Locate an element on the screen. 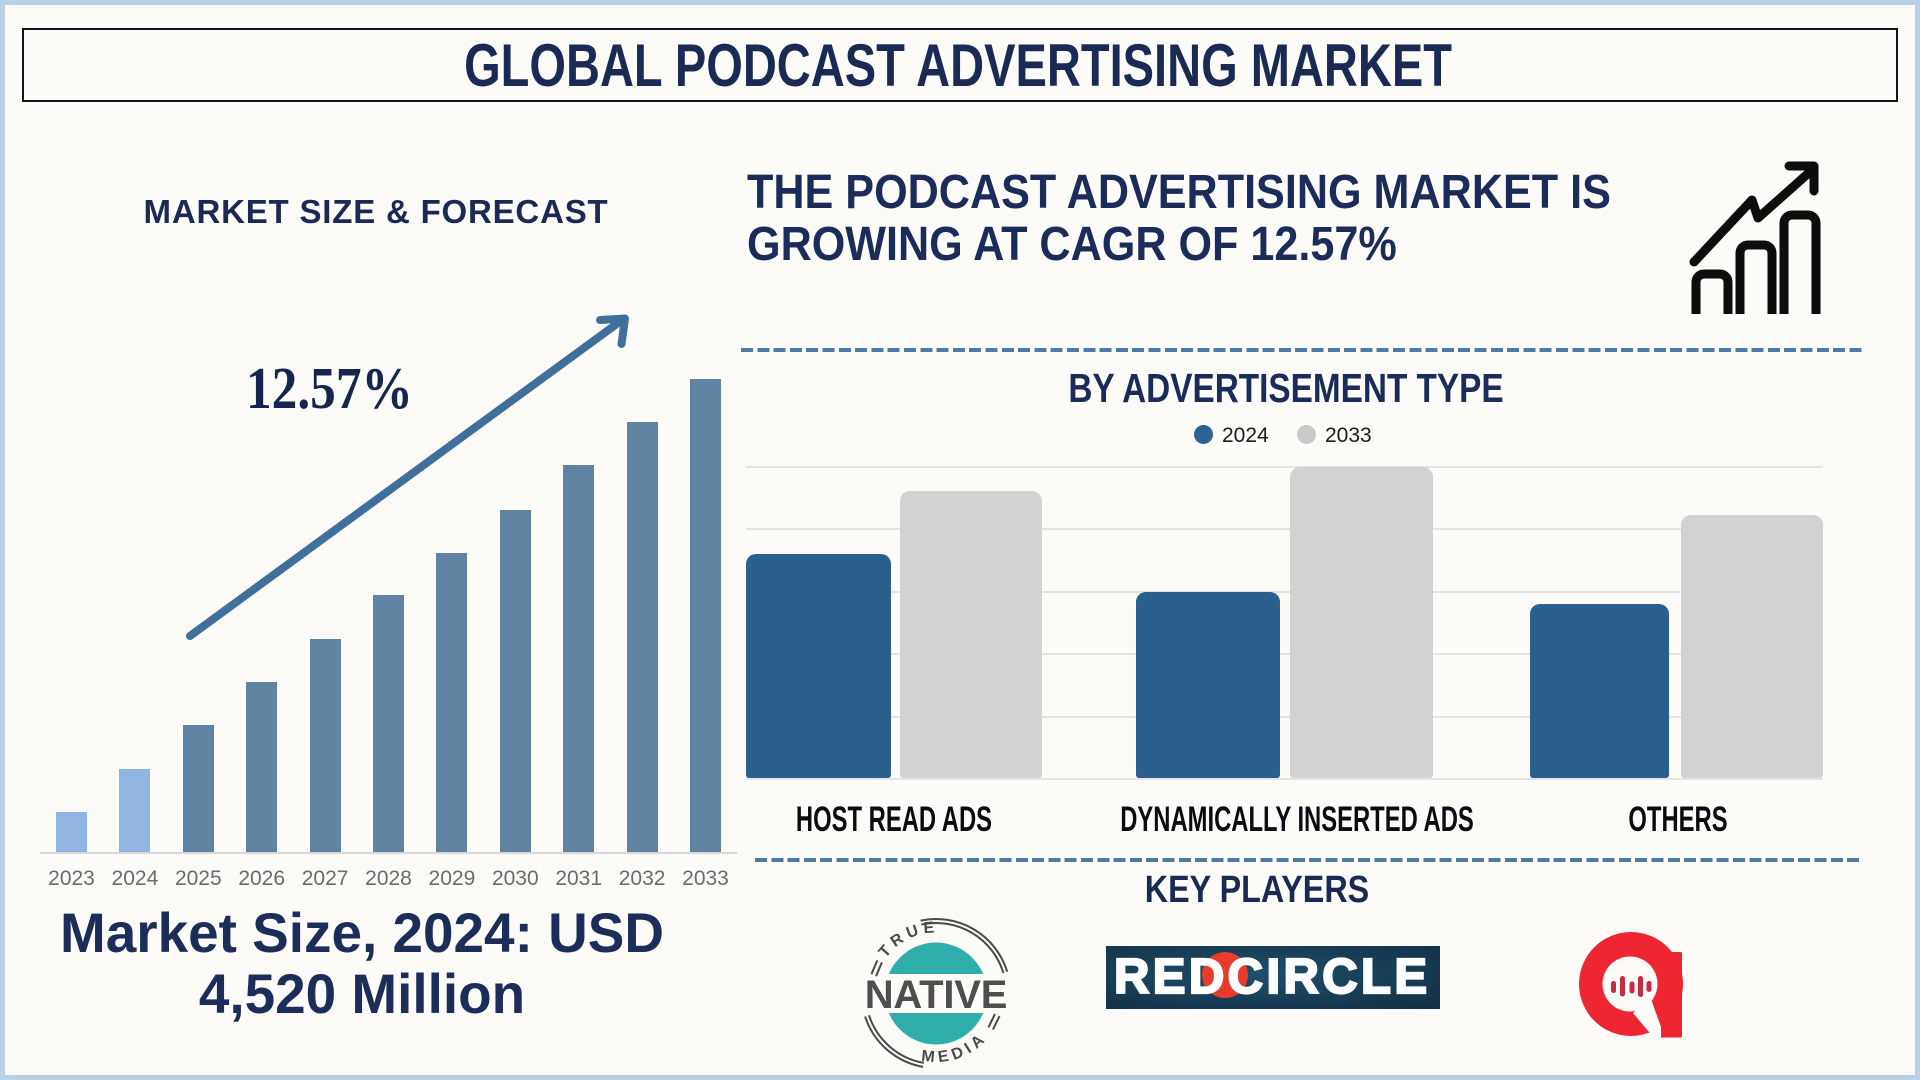 This screenshot has height=1080, width=1920. svg-text: NATIVE is located at coordinates (936, 995).